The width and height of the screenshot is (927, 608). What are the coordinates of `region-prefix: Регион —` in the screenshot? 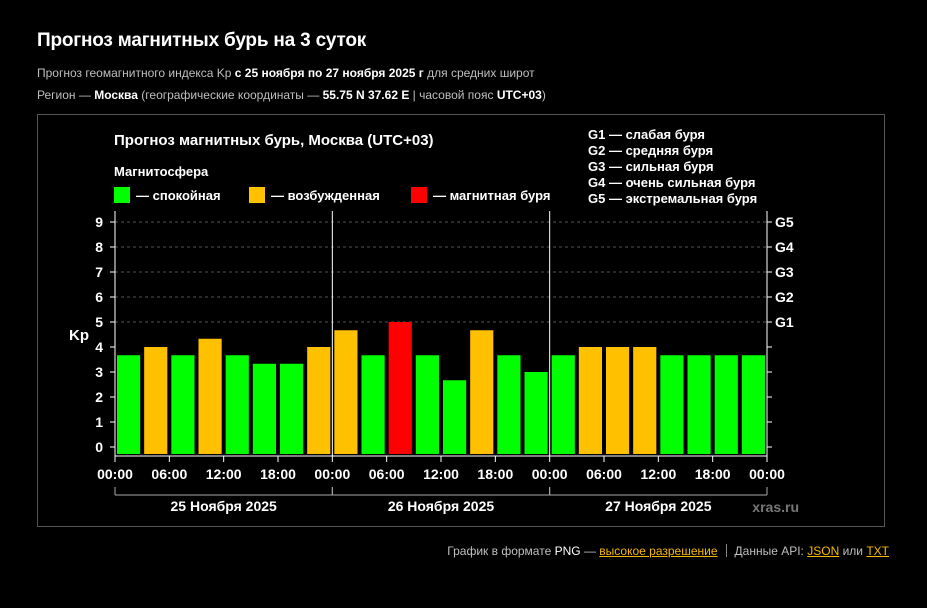 It's located at (66, 95).